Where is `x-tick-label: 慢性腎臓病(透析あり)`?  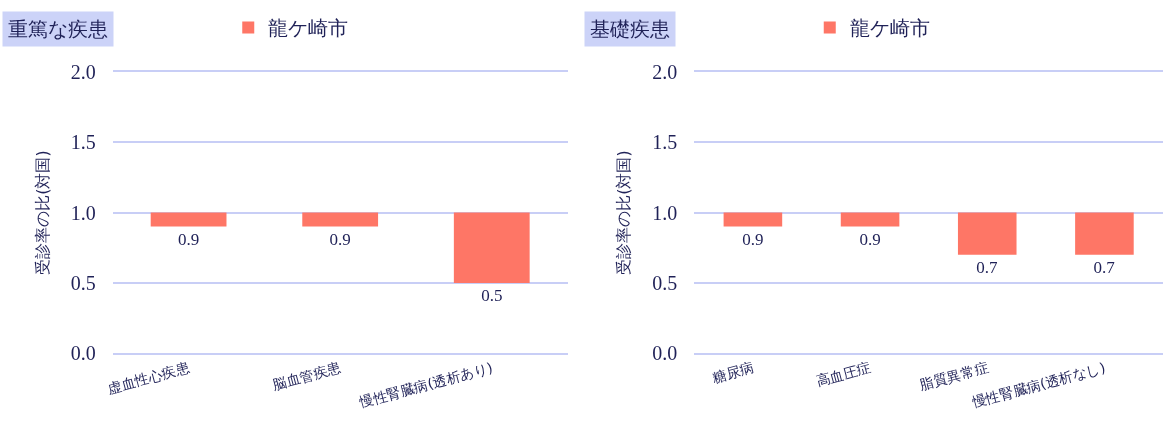
x-tick-label: 慢性腎臓病(透析あり) is located at coordinates (425, 385).